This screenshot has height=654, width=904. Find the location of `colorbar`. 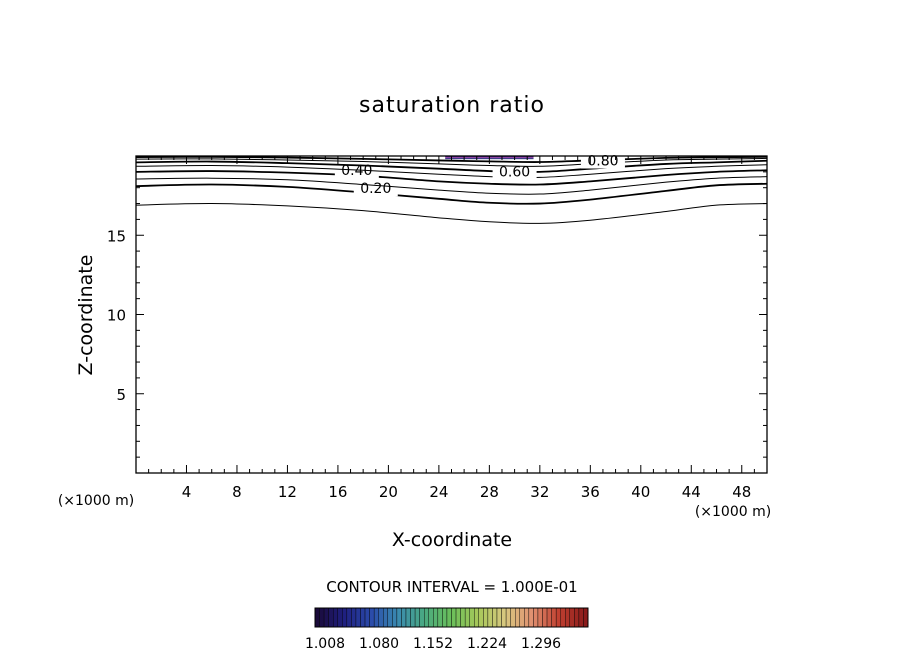

colorbar is located at coordinates (451, 617).